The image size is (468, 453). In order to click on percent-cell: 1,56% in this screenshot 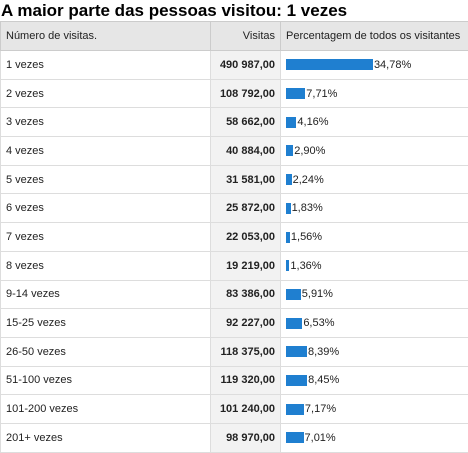, I will do `click(374, 237)`.